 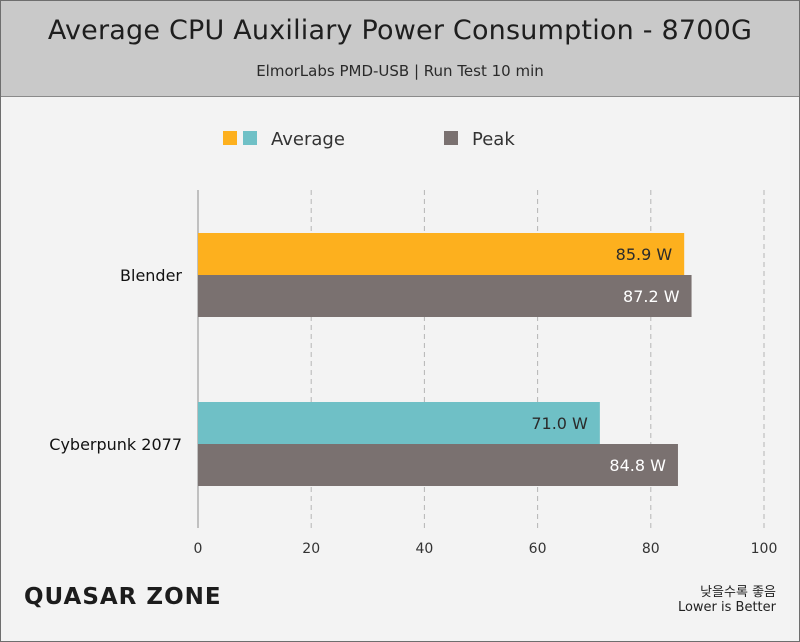 I want to click on x-tick-label-20: 20, so click(x=311, y=549).